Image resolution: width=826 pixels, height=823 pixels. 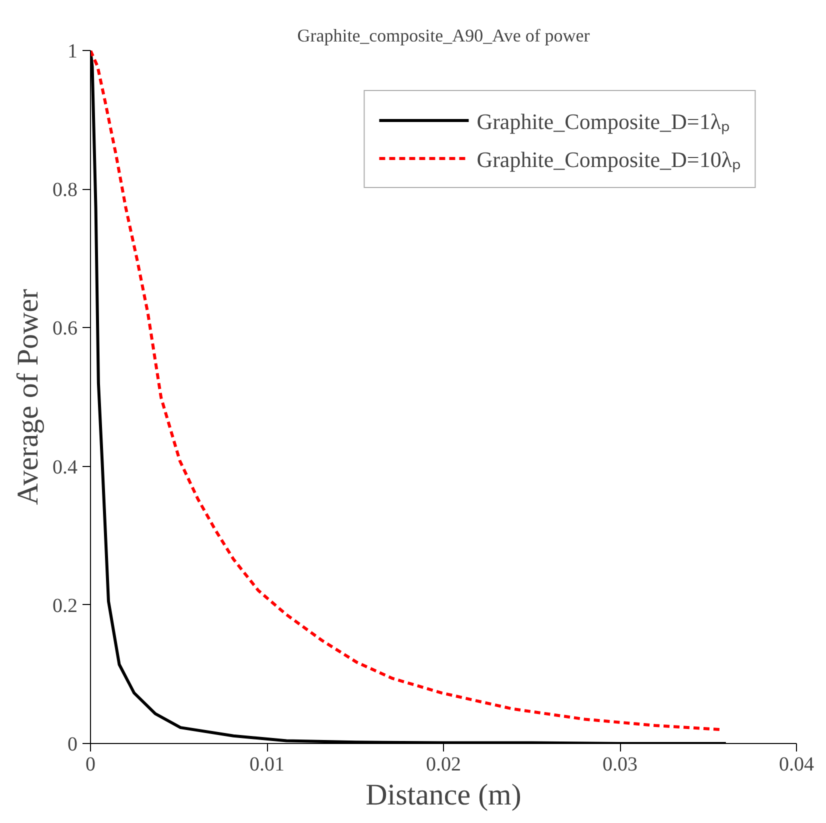 I want to click on x-tick-label: 0.01, so click(x=267, y=765).